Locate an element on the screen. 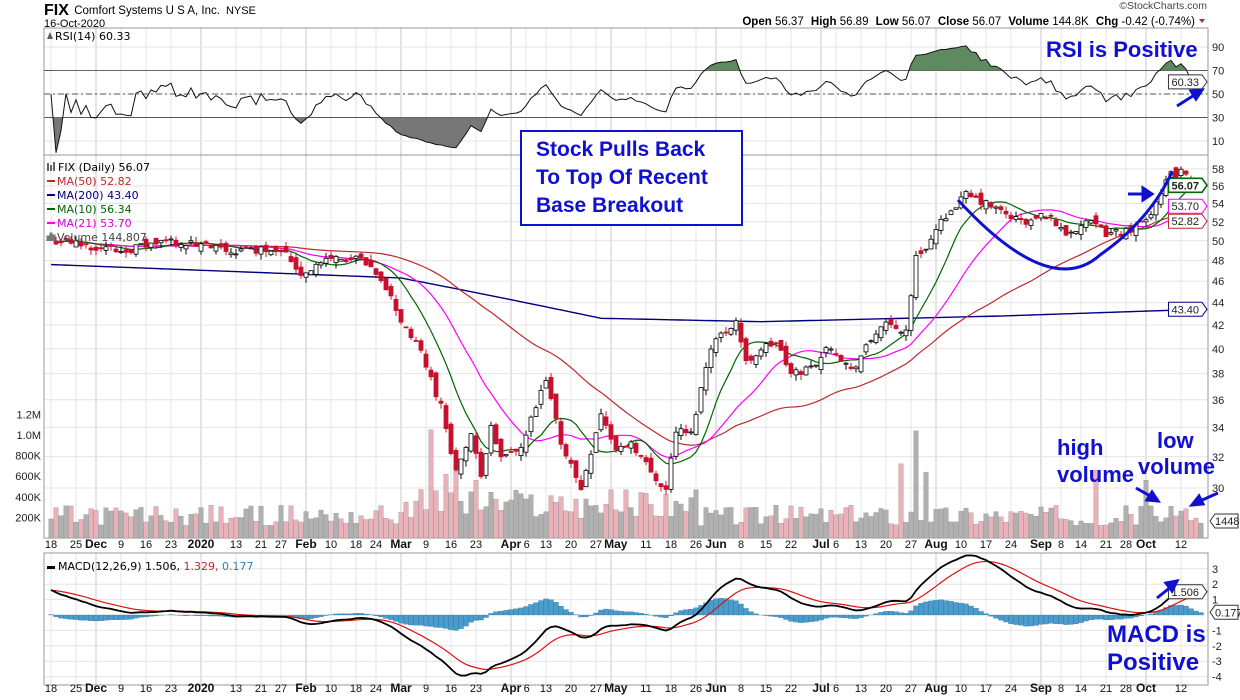  ma10-swatch is located at coordinates (51, 209).